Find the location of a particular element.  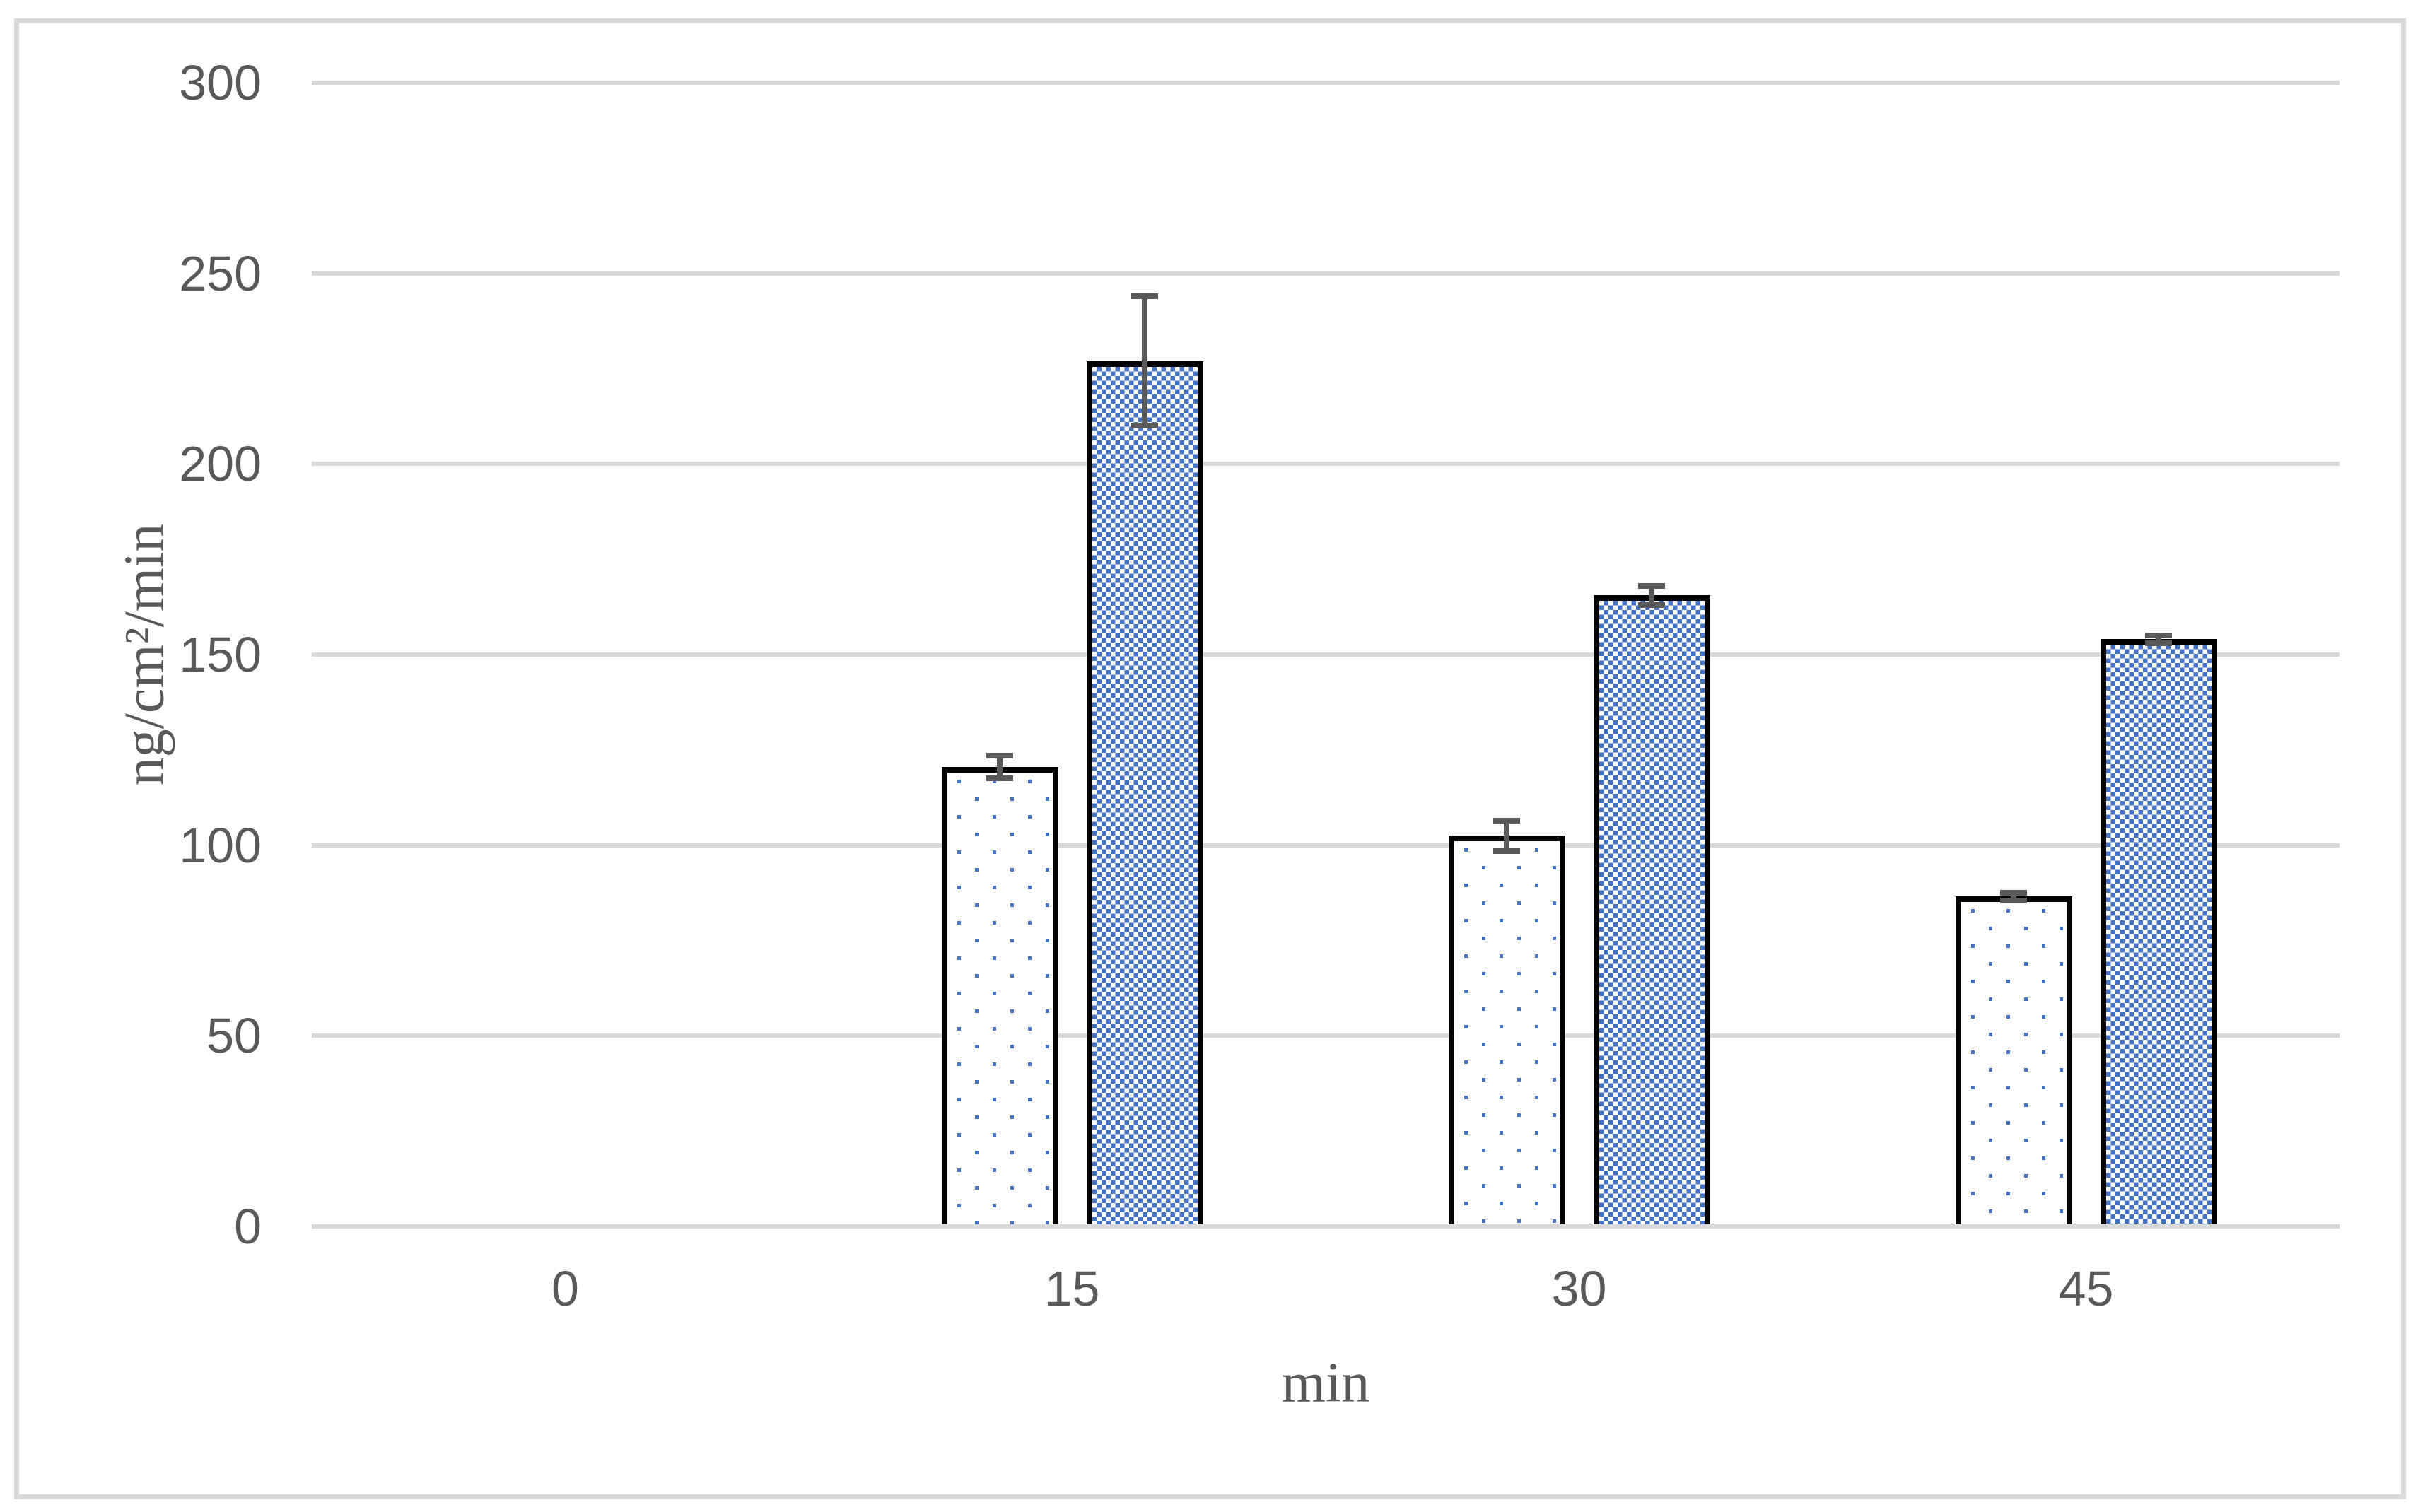

y-tick-label-50: 50 is located at coordinates (234, 1036).